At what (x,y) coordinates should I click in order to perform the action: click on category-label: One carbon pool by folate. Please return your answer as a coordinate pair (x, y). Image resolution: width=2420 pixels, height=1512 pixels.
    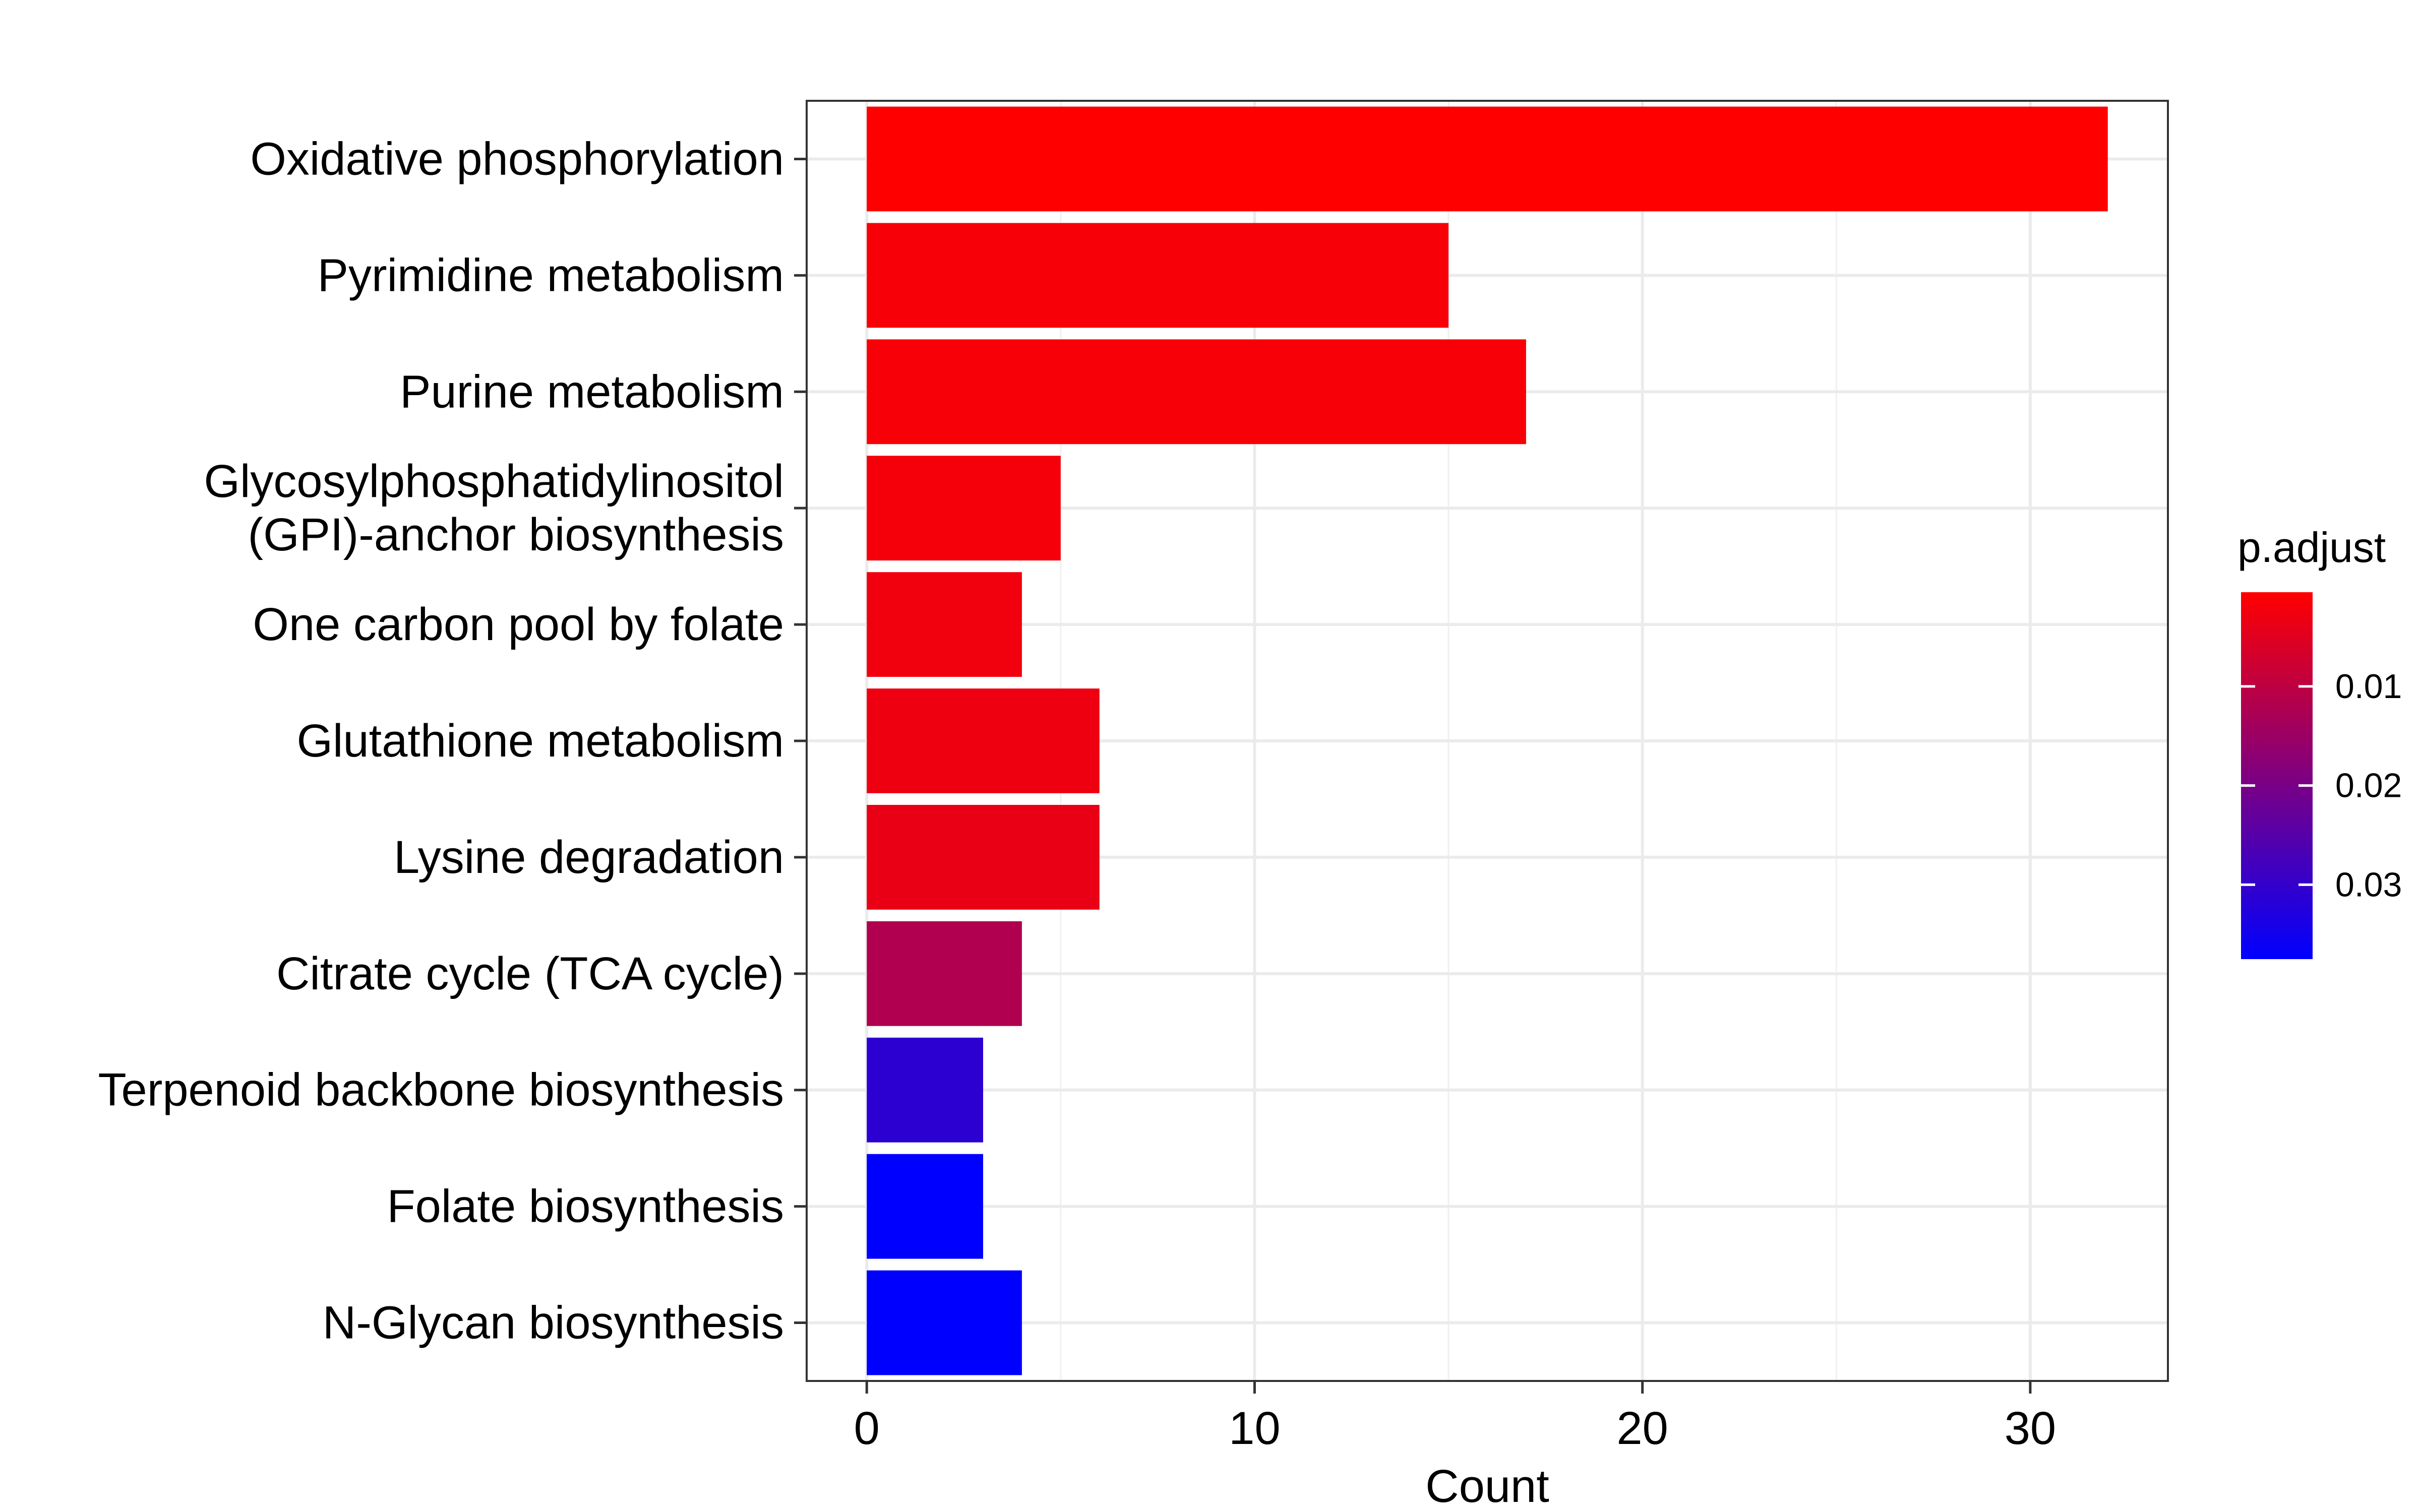
    Looking at the image, I should click on (518, 624).